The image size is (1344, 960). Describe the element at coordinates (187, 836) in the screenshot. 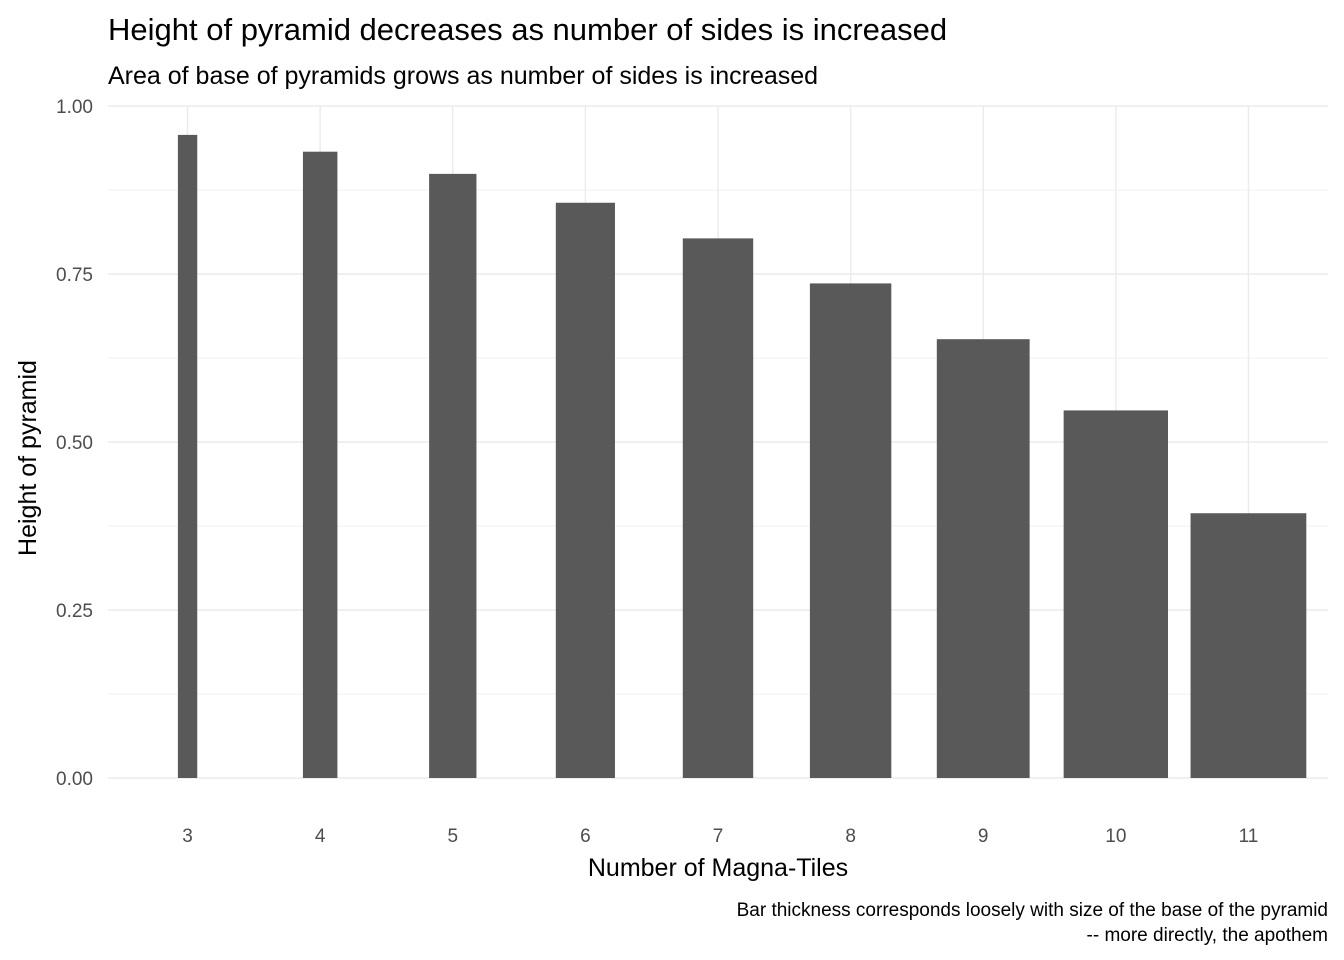

I see `x-tick-label: 3` at that location.